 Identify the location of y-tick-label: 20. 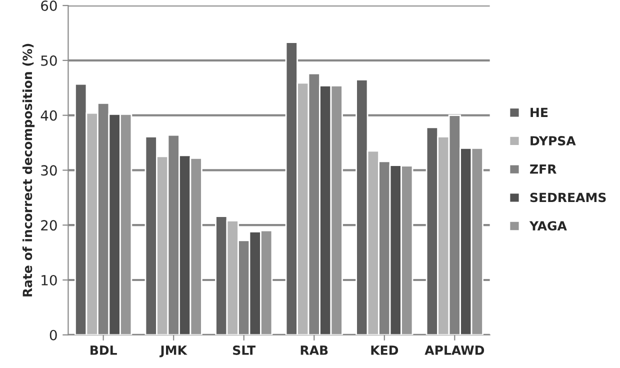
(49, 225).